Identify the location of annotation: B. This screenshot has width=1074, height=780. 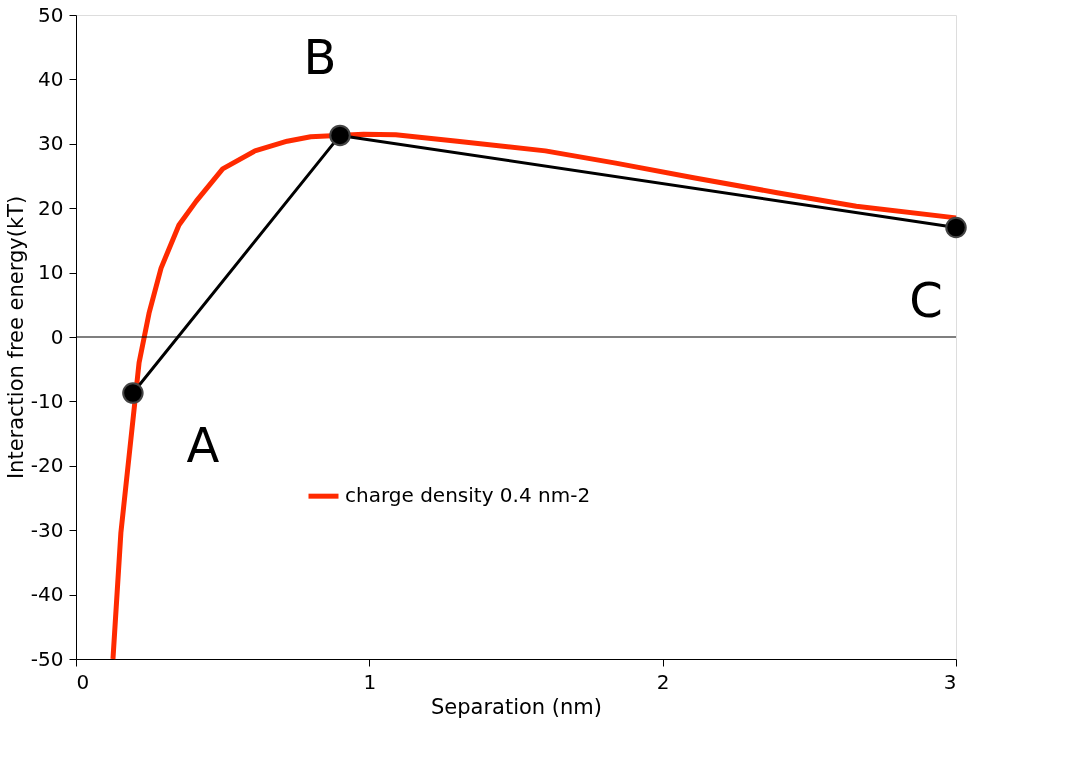
(320, 57).